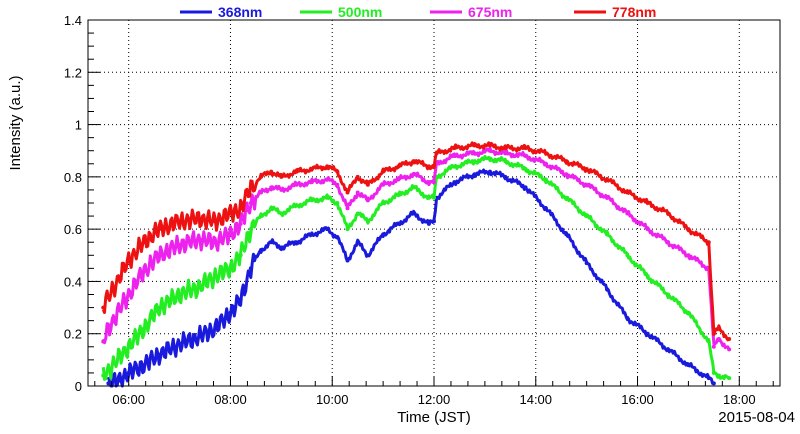 The width and height of the screenshot is (800, 434). I want to click on x-tick-label: 12:00, so click(434, 399).